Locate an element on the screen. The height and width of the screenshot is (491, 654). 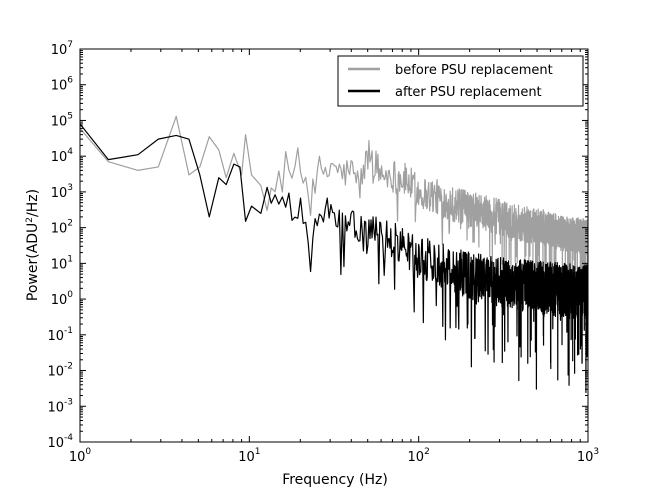
y-tick-label: 10⁻³ is located at coordinates (60, 406).